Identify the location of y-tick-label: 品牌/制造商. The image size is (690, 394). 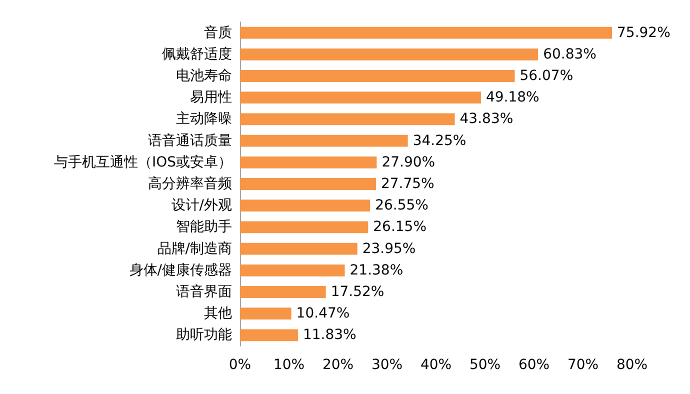
(194, 248).